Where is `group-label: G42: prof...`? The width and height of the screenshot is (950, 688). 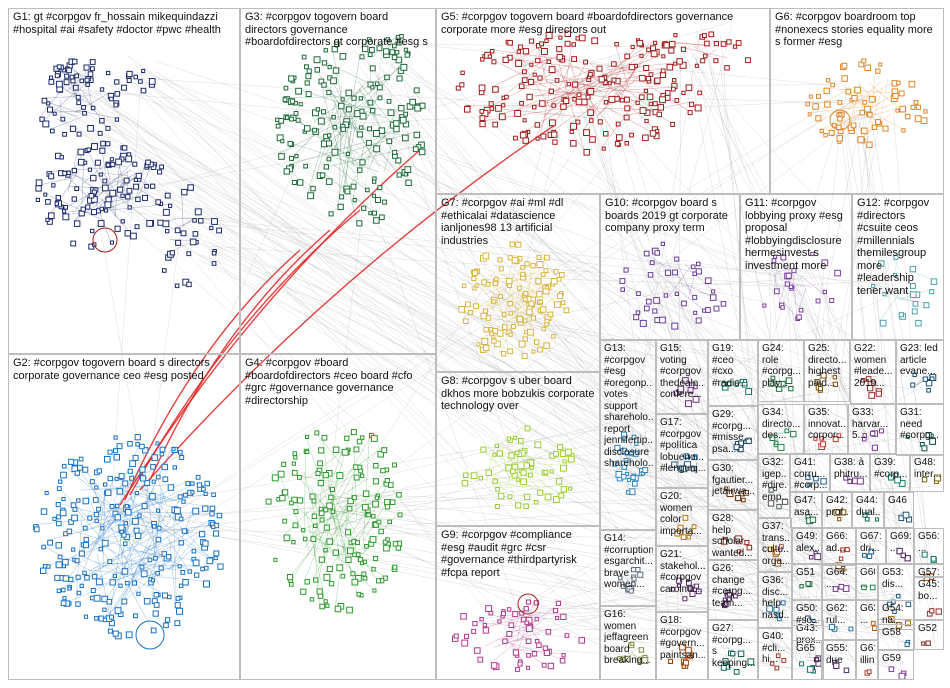 group-label: G42: prof... is located at coordinates (837, 506).